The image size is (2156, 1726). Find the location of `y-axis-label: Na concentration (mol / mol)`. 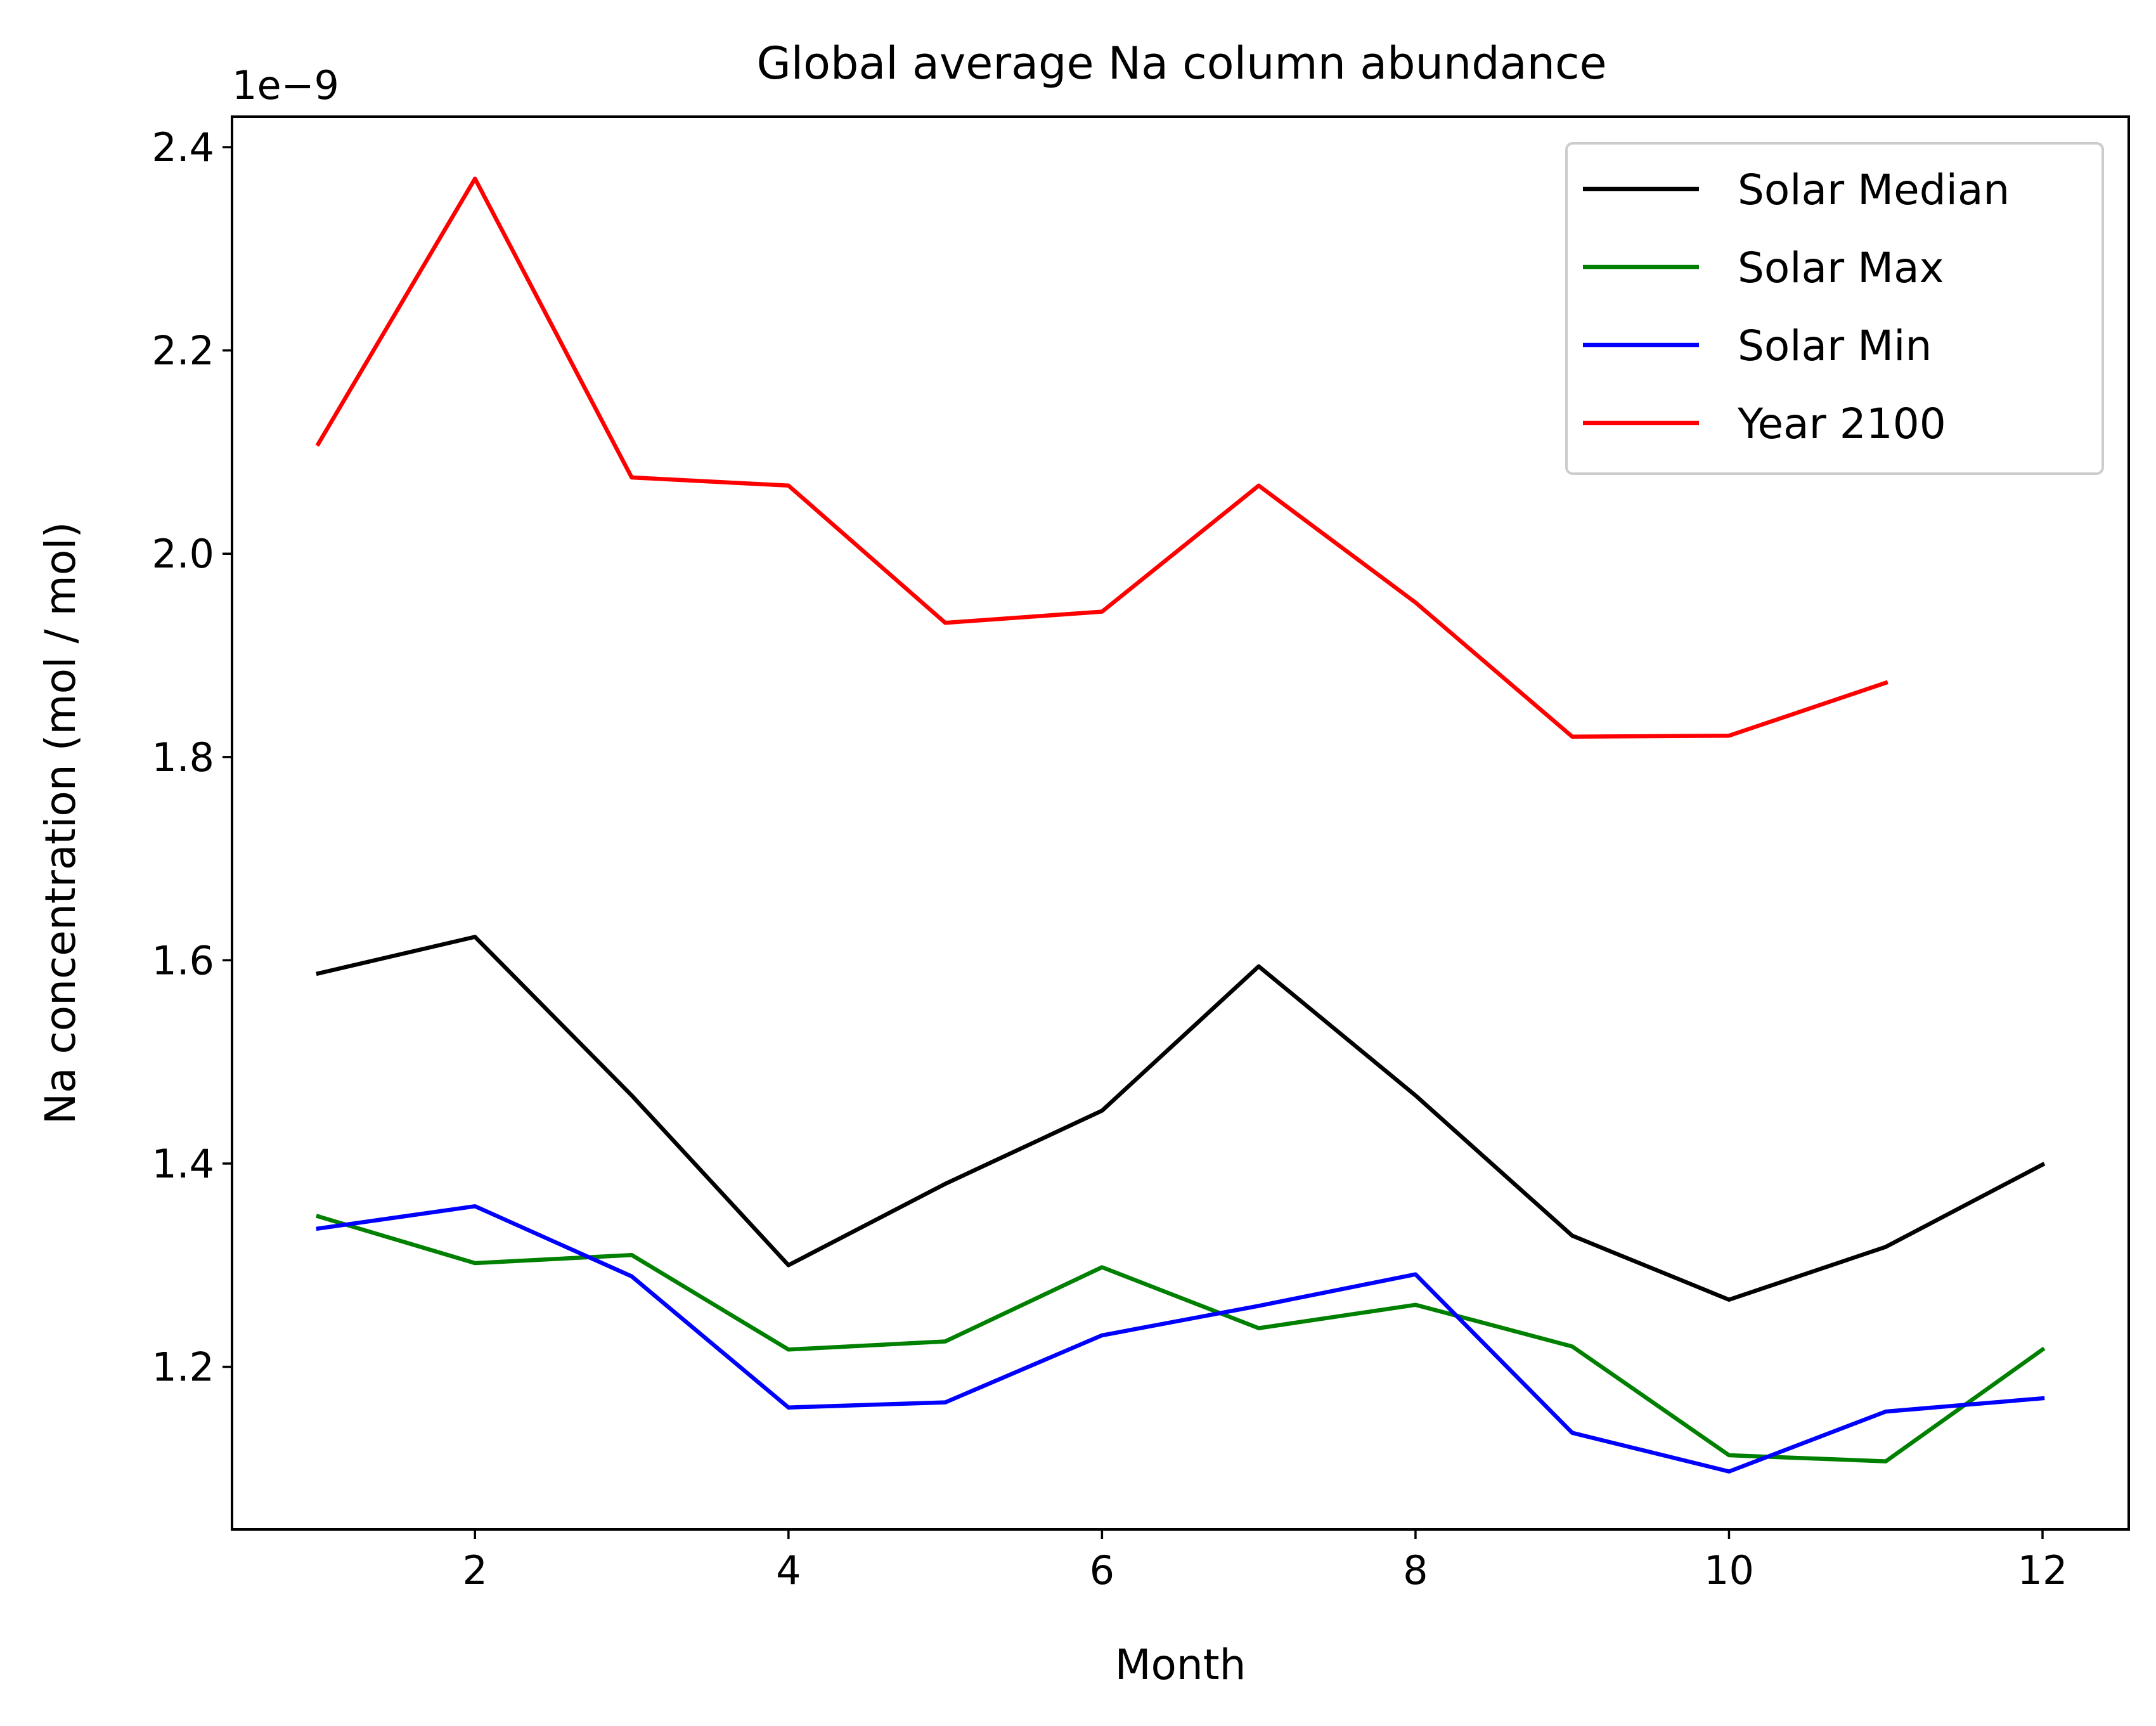

y-axis-label: Na concentration (mol / mol) is located at coordinates (60, 823).